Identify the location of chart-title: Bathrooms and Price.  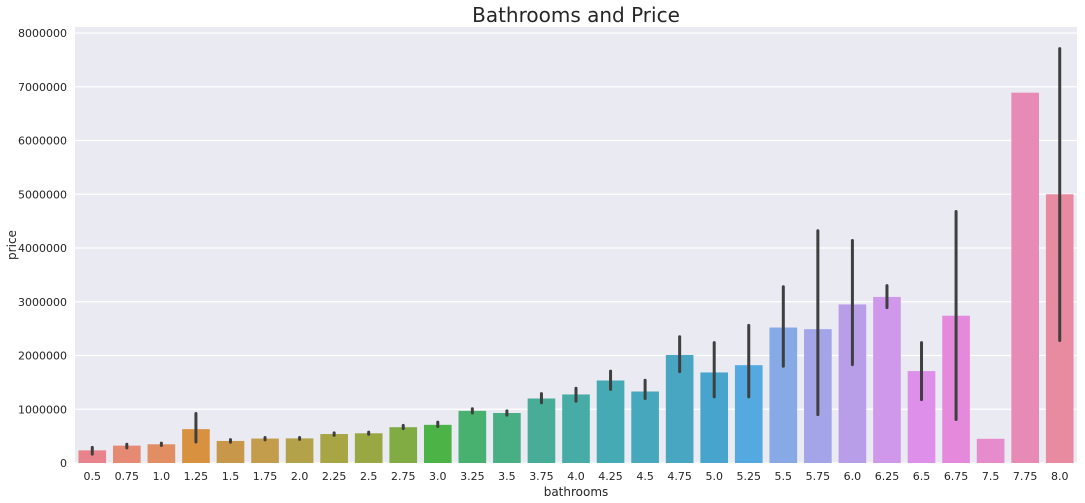
(576, 15).